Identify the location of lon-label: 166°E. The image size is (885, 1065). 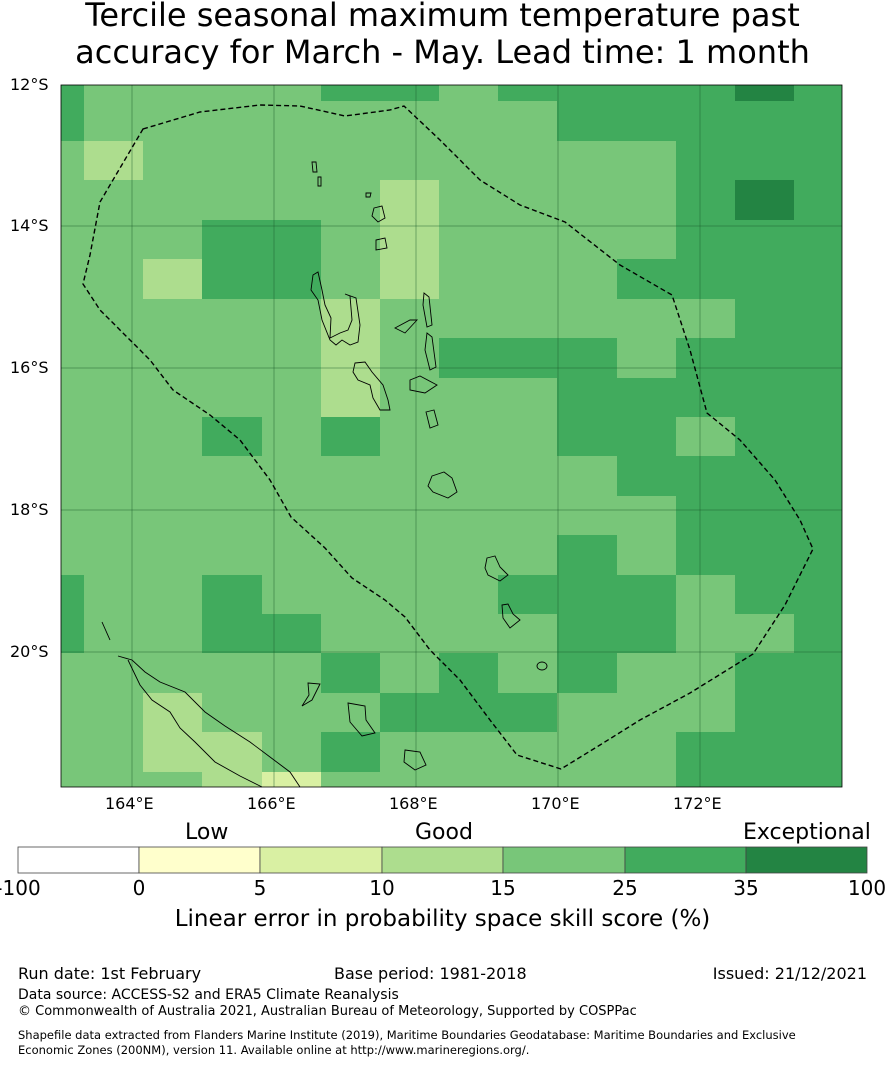
(271, 803).